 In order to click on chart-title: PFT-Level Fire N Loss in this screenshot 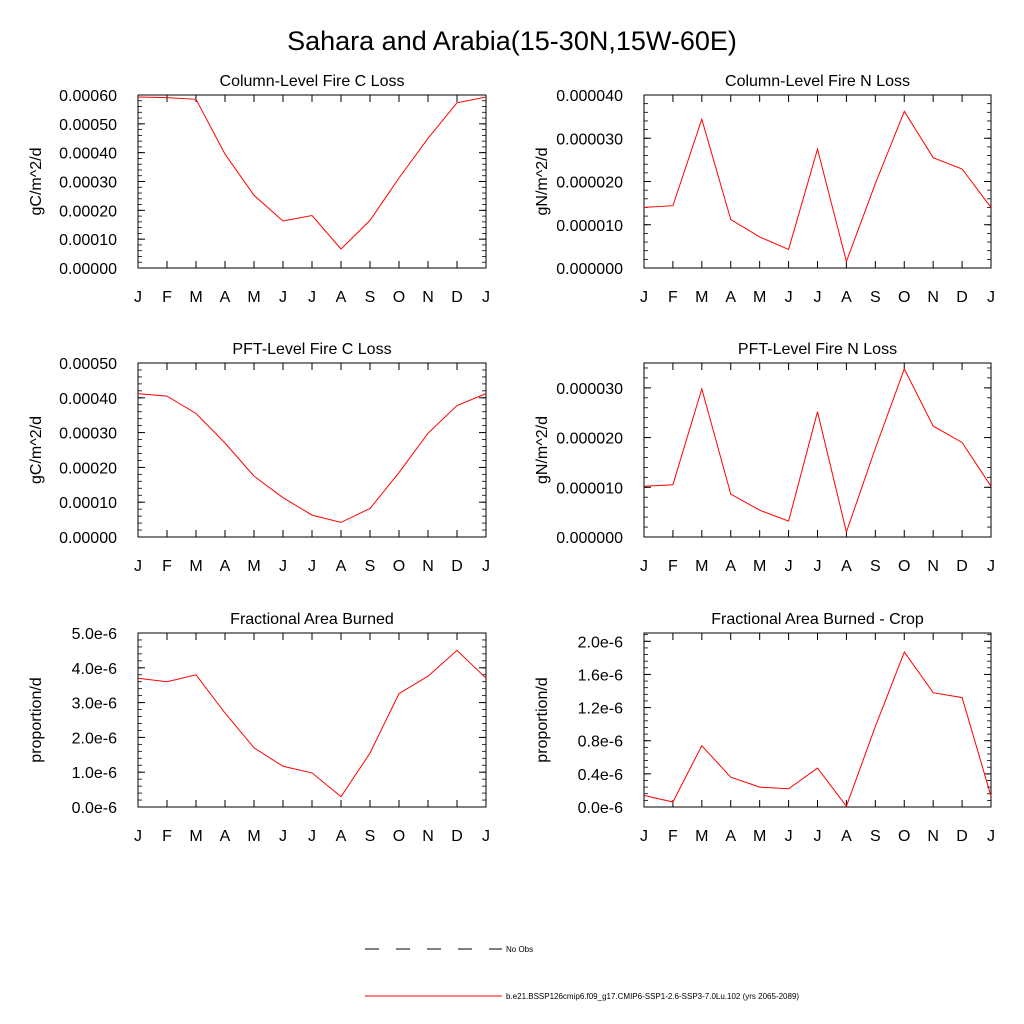, I will do `click(817, 349)`.